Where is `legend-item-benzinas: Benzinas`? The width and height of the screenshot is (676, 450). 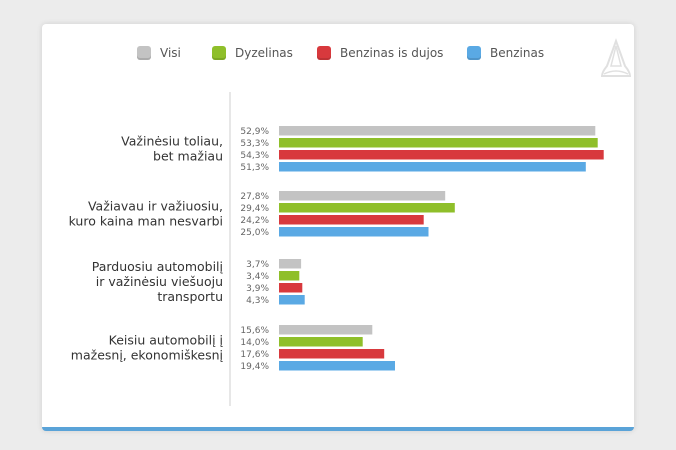 legend-item-benzinas: Benzinas is located at coordinates (505, 53).